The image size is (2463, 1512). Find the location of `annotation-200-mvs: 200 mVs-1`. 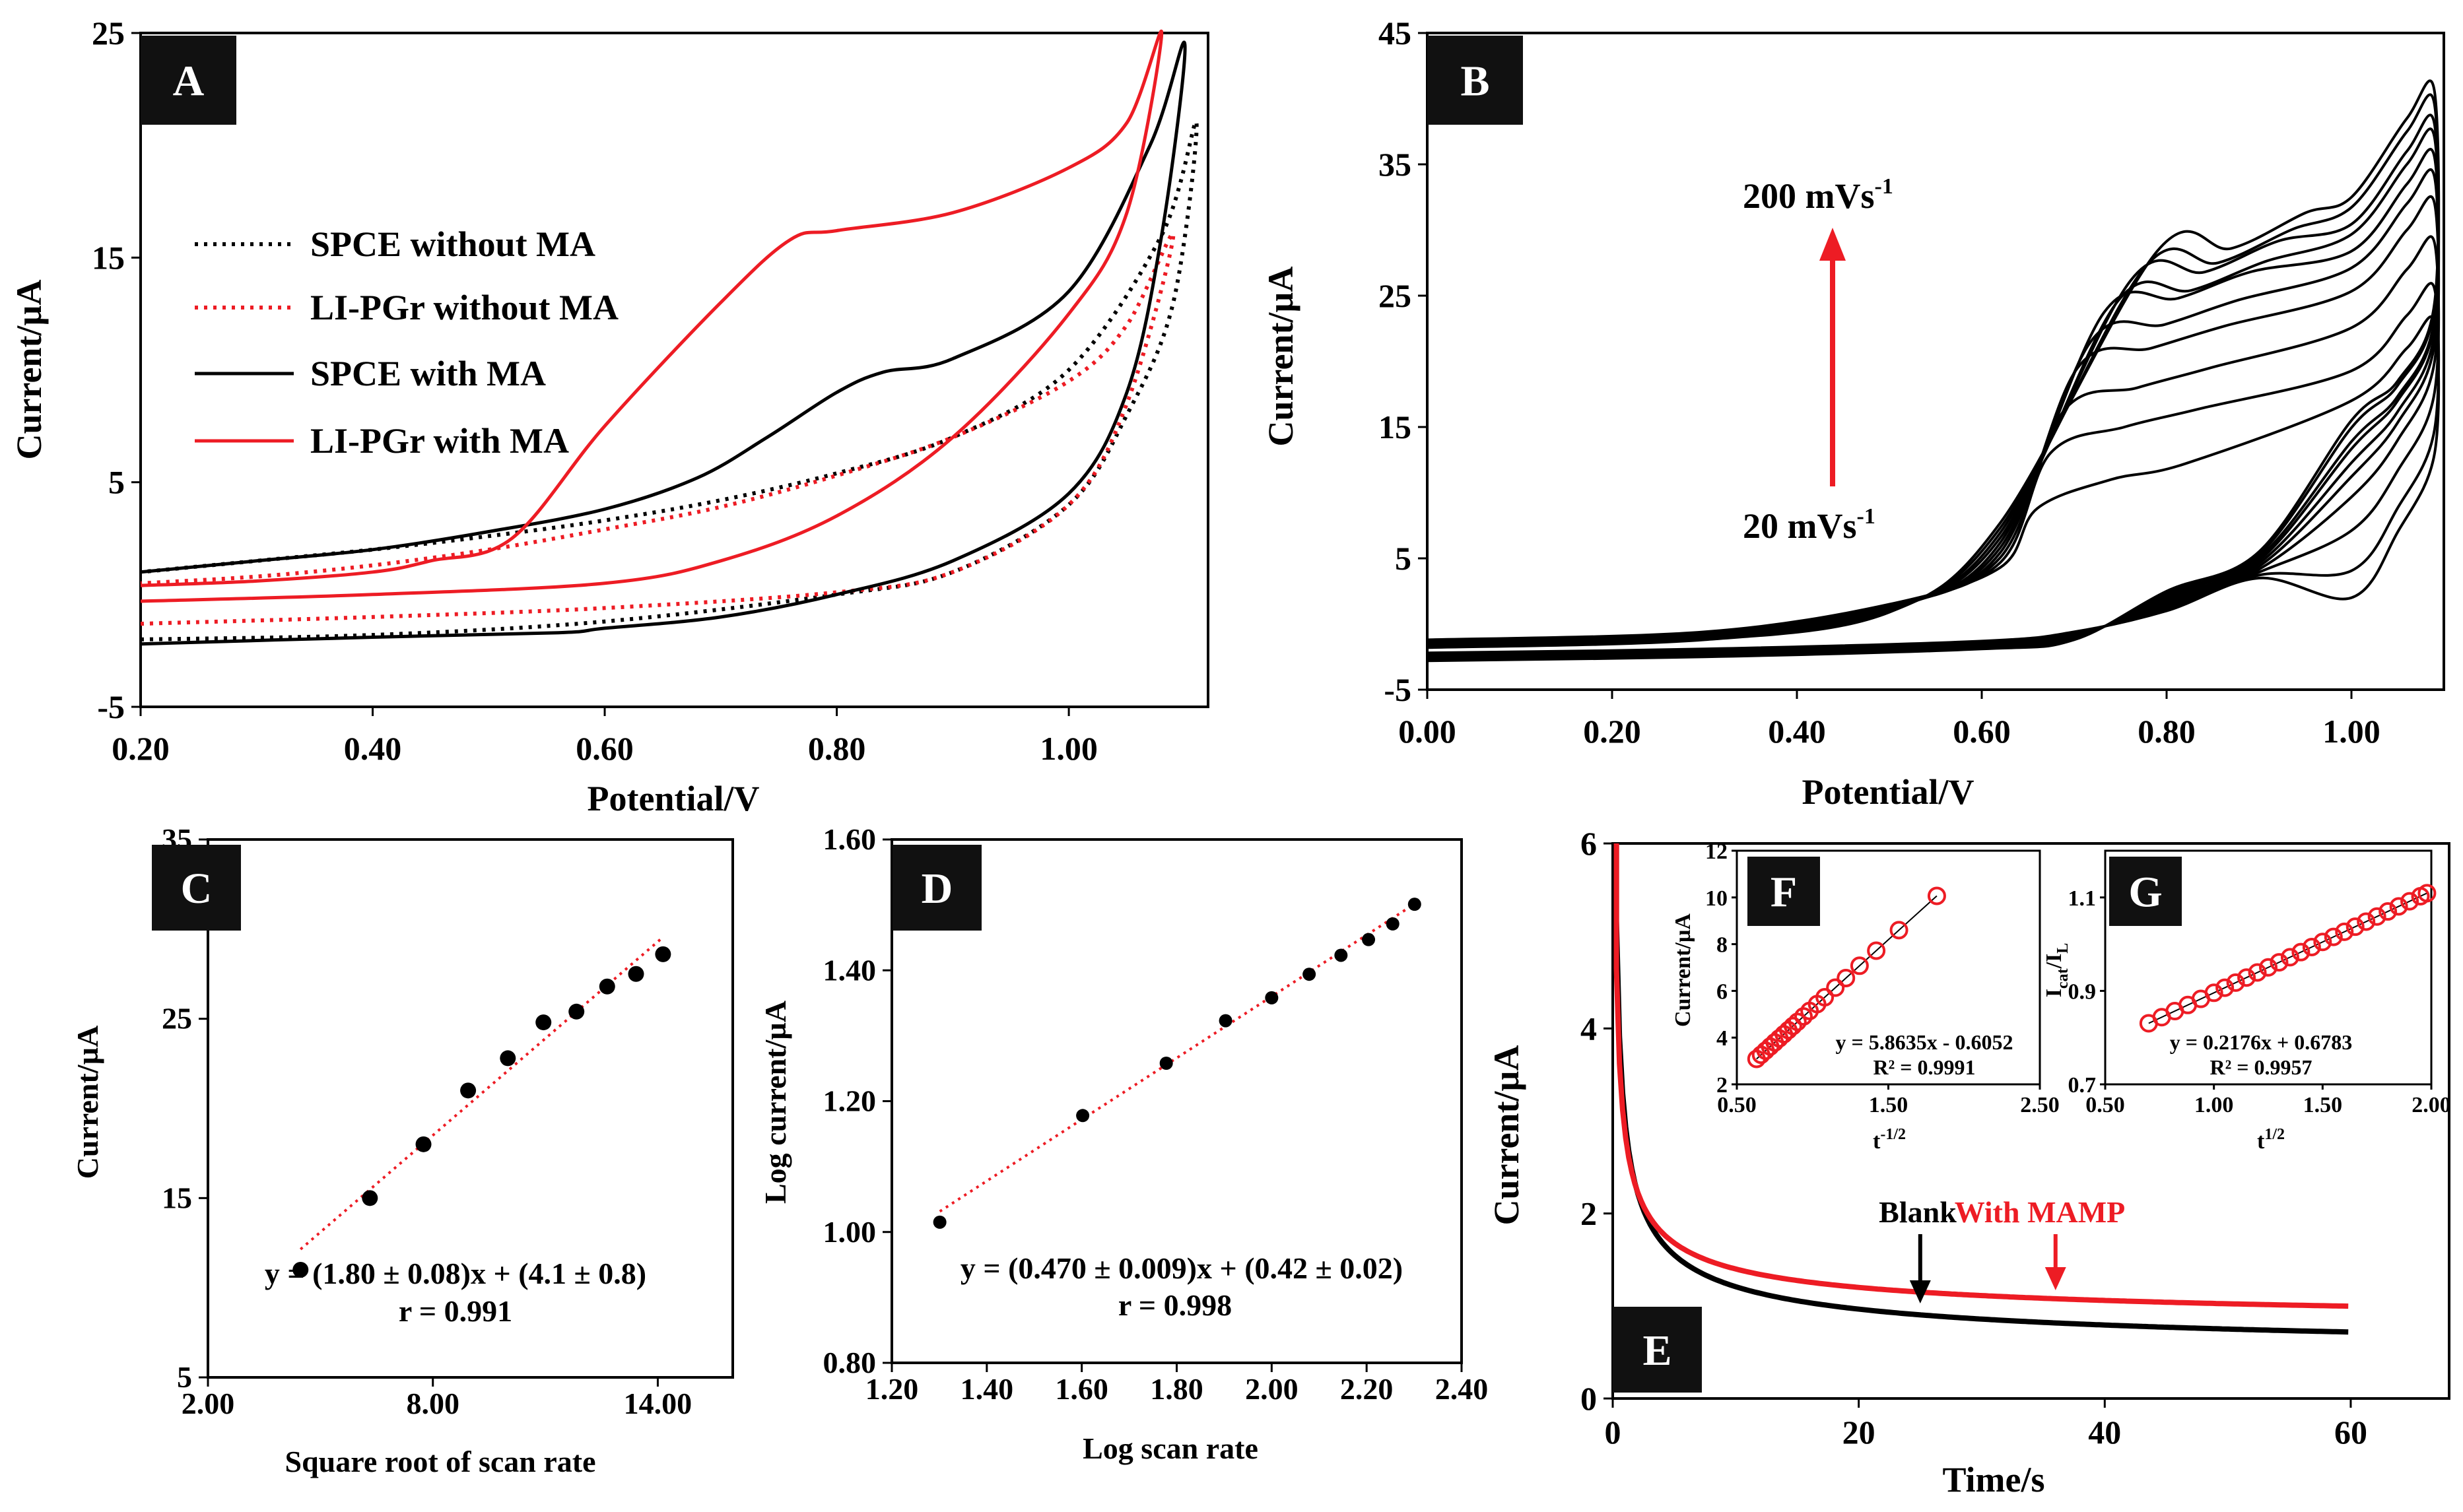

annotation-200-mvs: 200 mVs-1 is located at coordinates (1818, 195).